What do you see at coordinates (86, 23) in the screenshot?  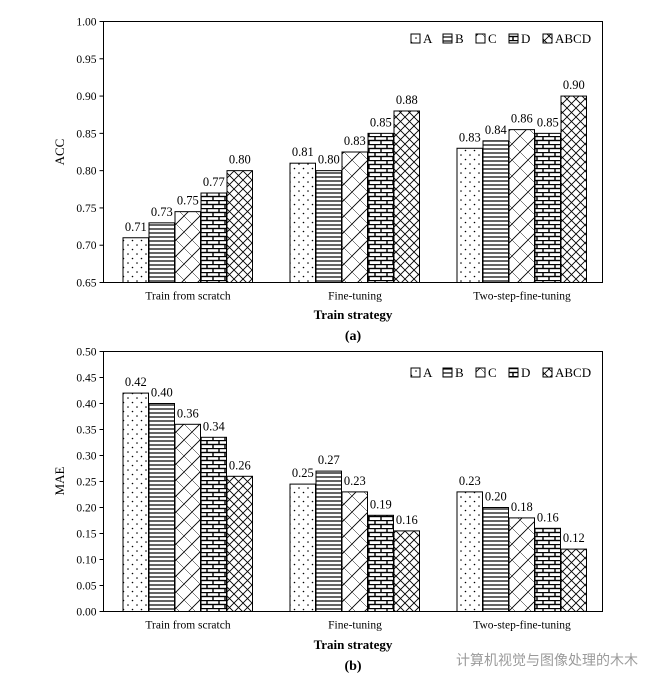 I see `y-tick-label: 1.00` at bounding box center [86, 23].